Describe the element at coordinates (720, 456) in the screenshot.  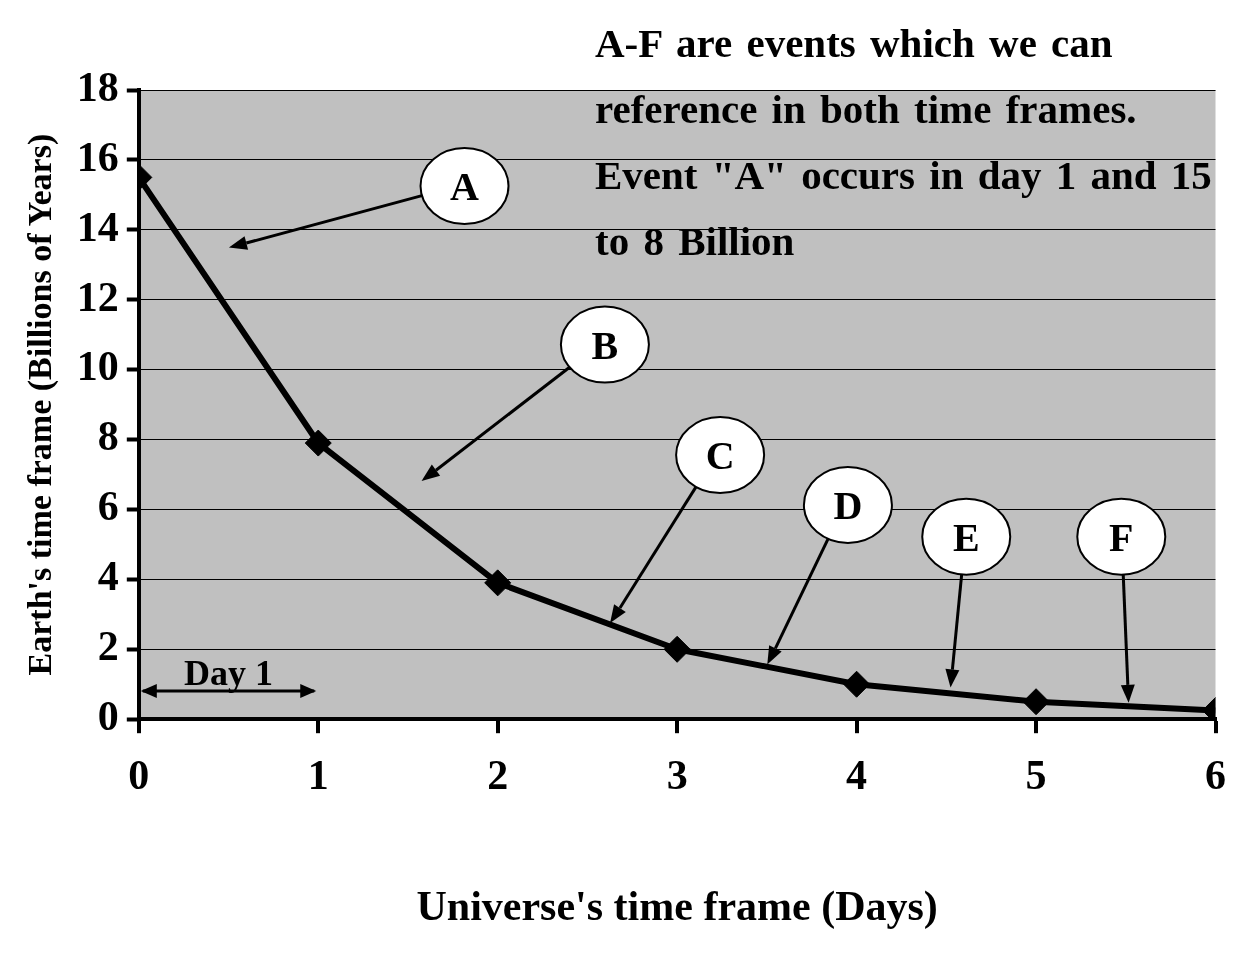
I see `annotation: C` at that location.